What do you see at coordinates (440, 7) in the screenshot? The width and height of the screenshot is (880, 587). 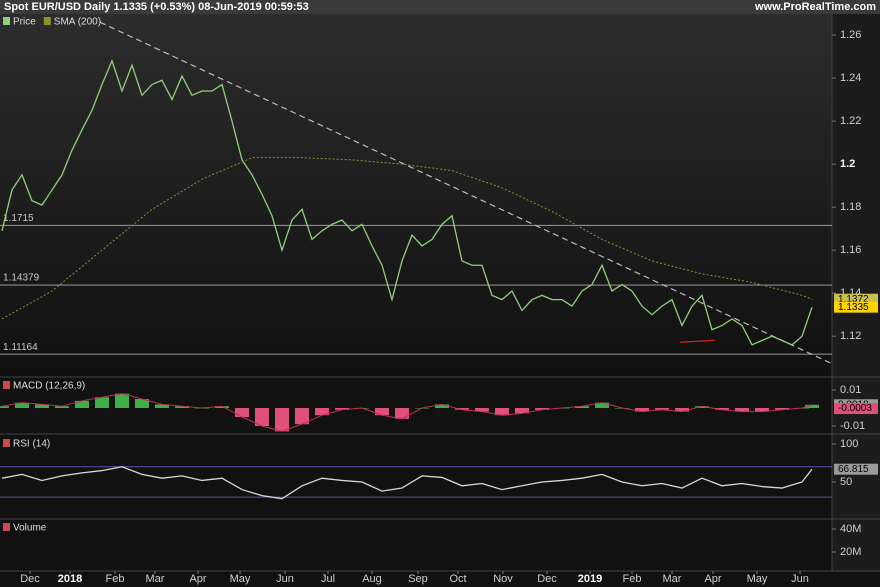 I see `header-bar` at bounding box center [440, 7].